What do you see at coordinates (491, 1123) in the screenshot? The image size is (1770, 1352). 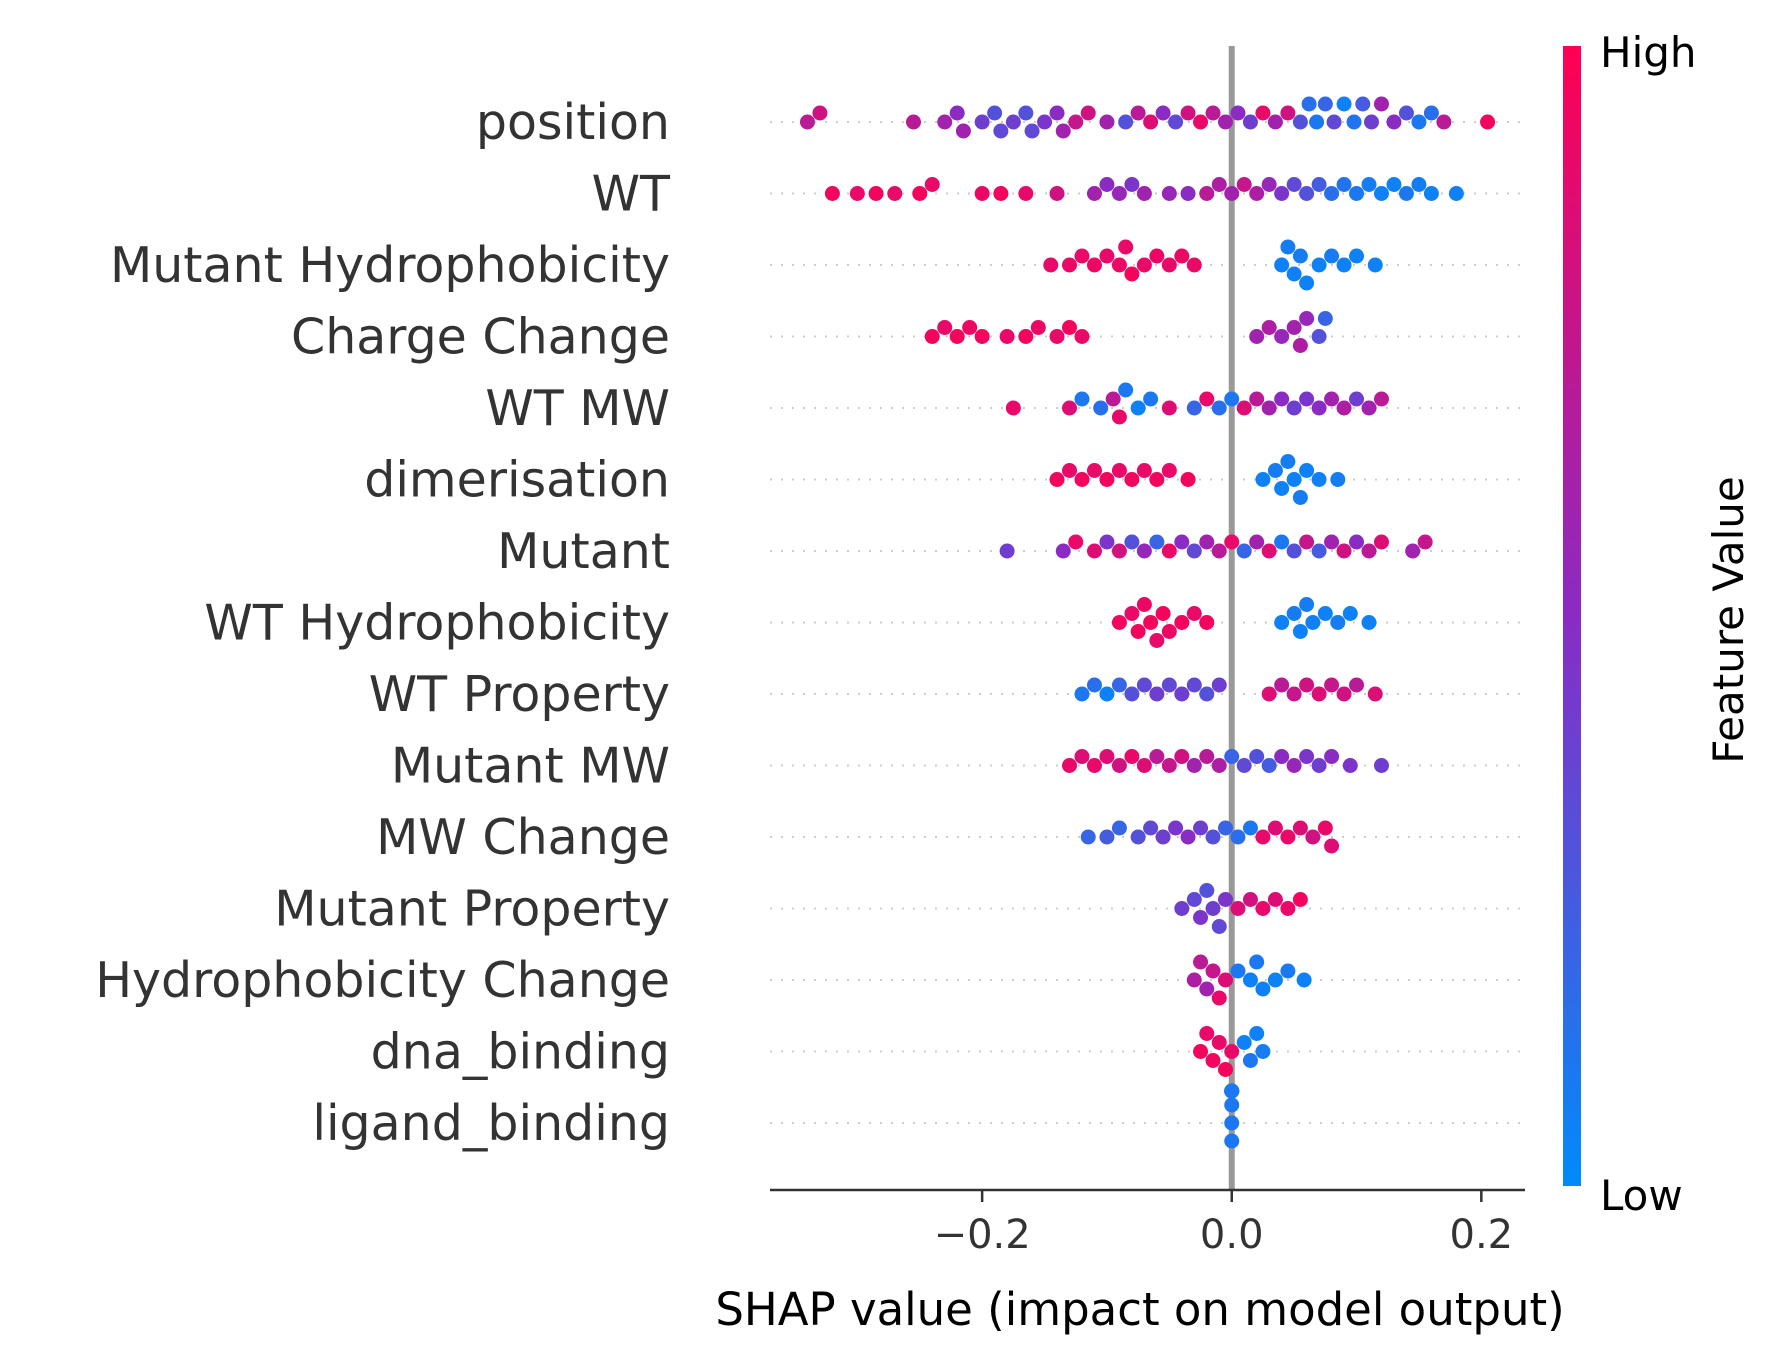 I see `feature-label: ligand_binding` at bounding box center [491, 1123].